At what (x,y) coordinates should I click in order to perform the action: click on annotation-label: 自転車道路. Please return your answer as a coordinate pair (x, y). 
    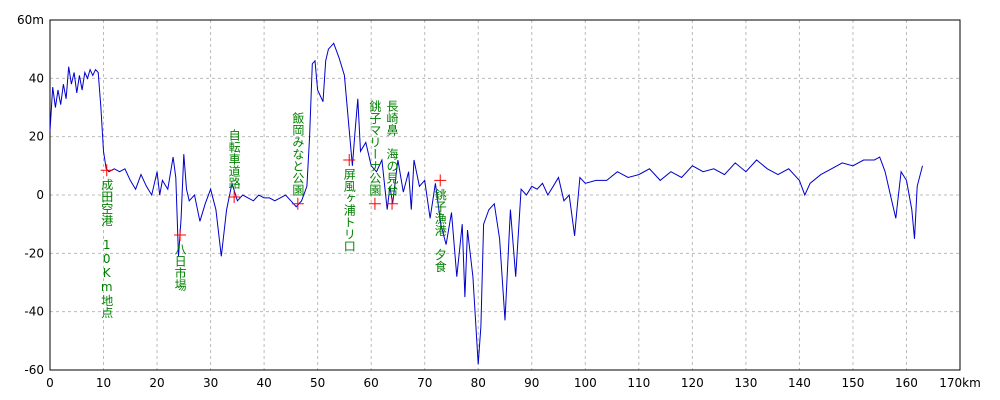
    Looking at the image, I should click on (234, 159).